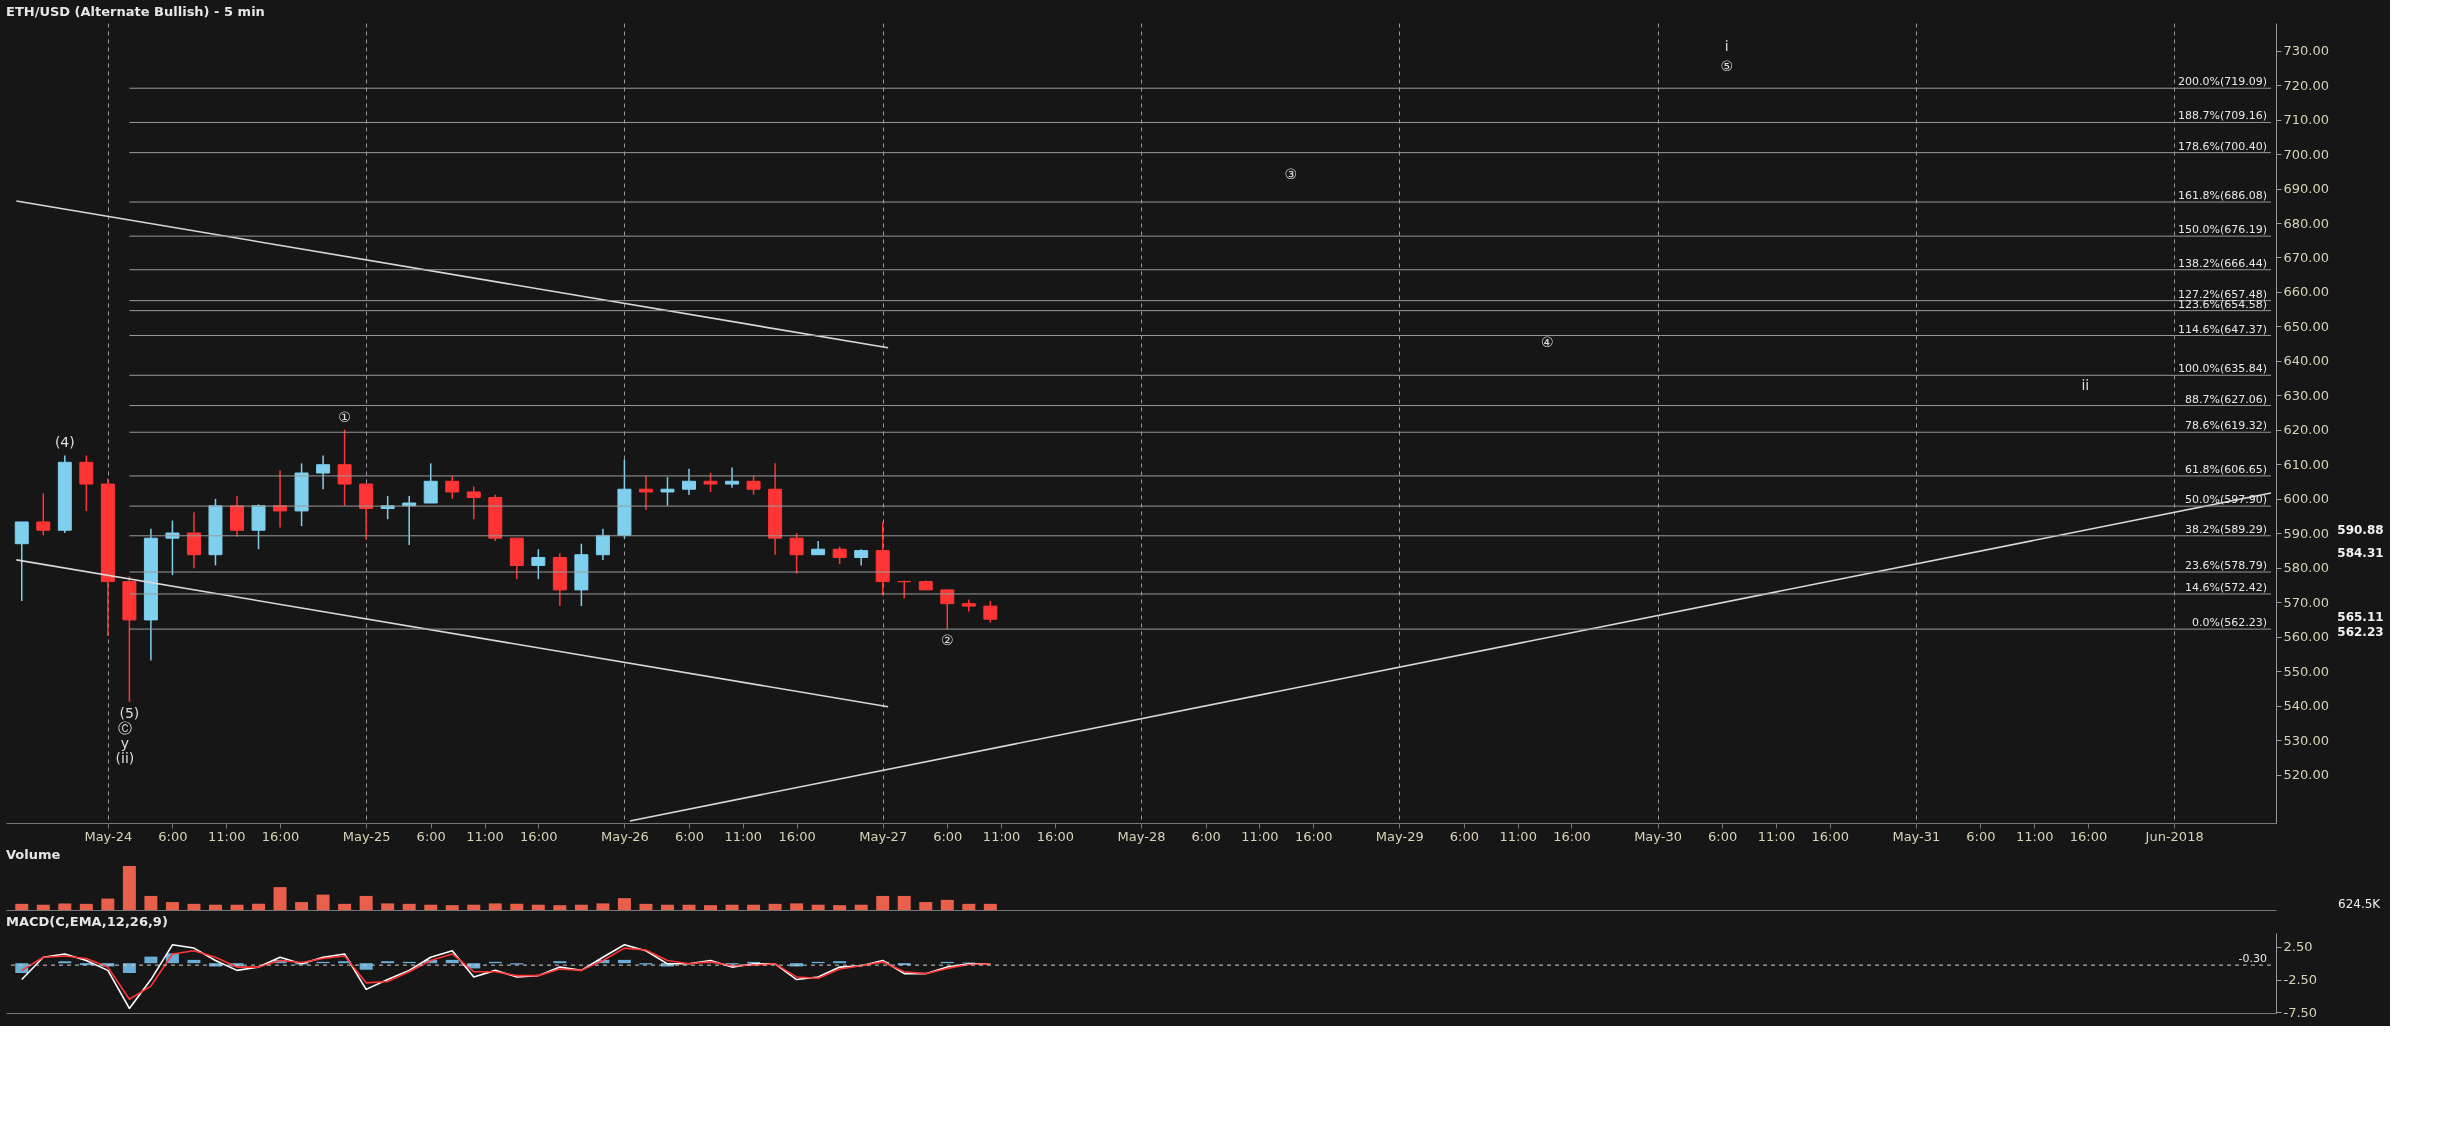  What do you see at coordinates (2306, 292) in the screenshot?
I see `y-tick-label: 660.00` at bounding box center [2306, 292].